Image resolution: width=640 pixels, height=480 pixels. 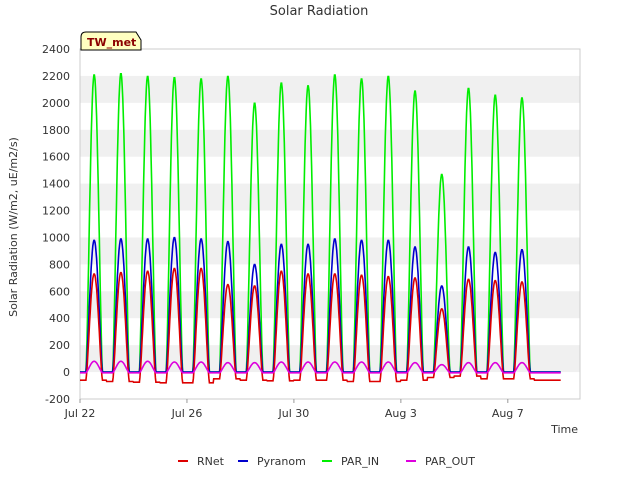 I want to click on x-axis-label: Time, so click(x=564, y=429).